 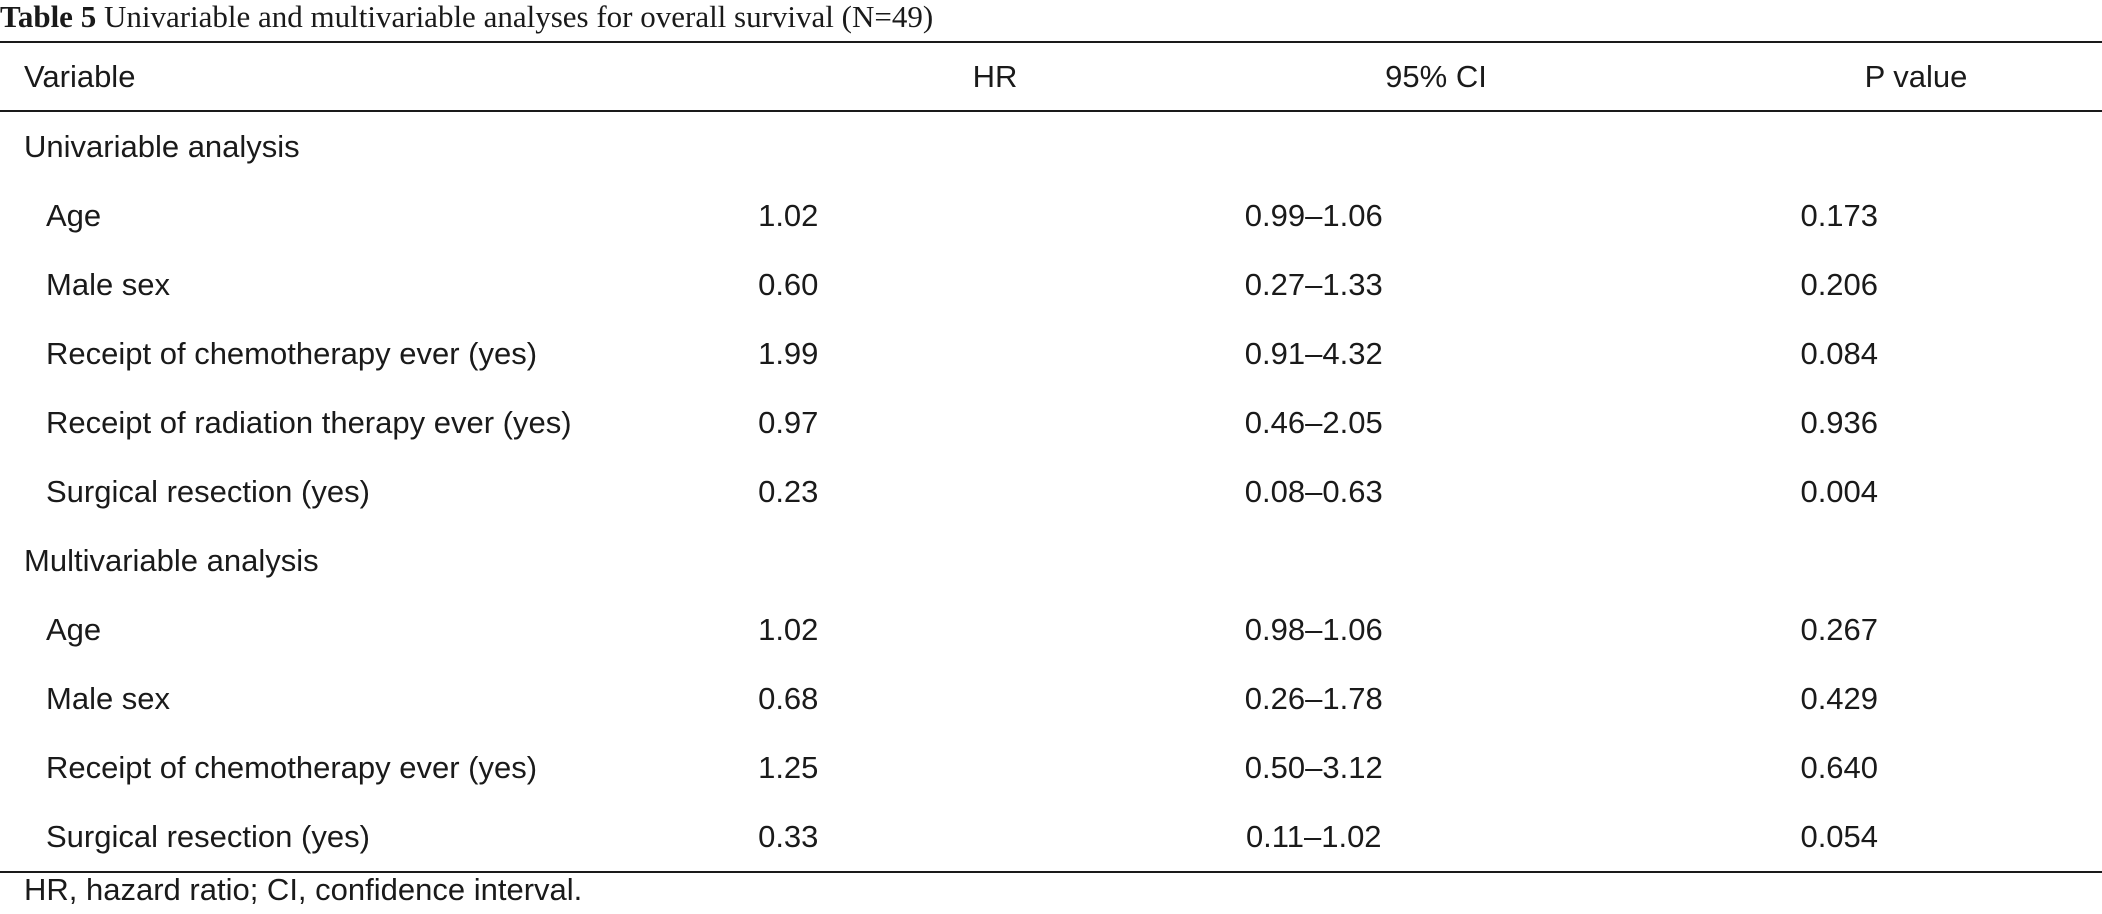 What do you see at coordinates (1839, 215) in the screenshot?
I see `cell-p-value: 0.173` at bounding box center [1839, 215].